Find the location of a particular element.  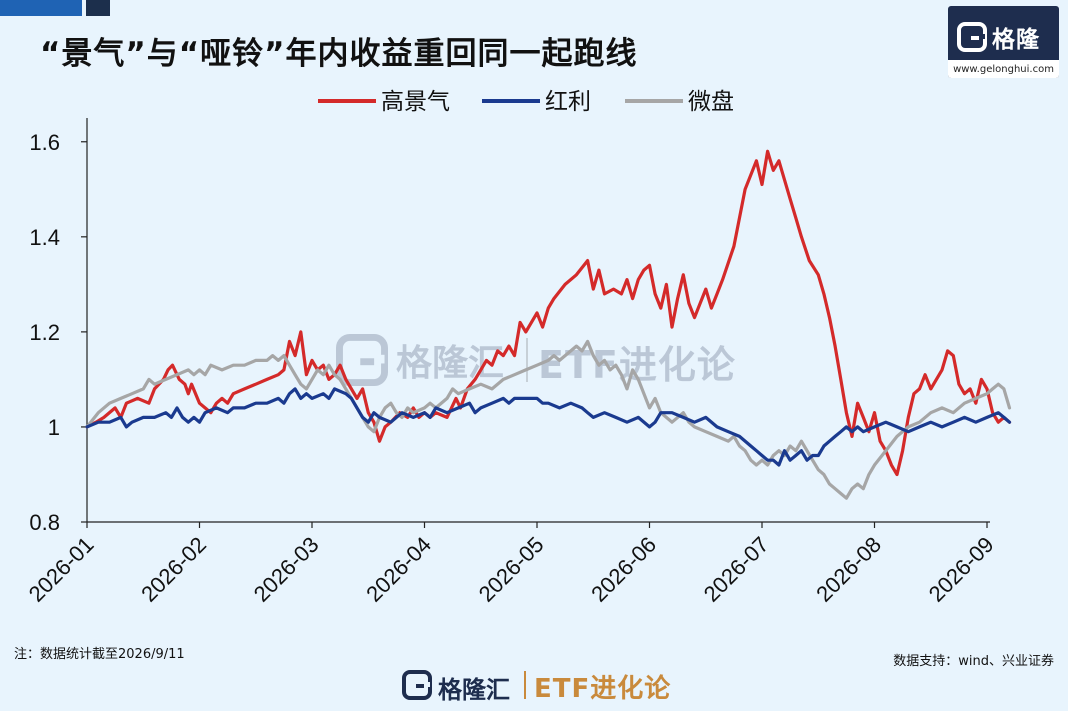

y-tick-label: 1.2 is located at coordinates (44, 332).